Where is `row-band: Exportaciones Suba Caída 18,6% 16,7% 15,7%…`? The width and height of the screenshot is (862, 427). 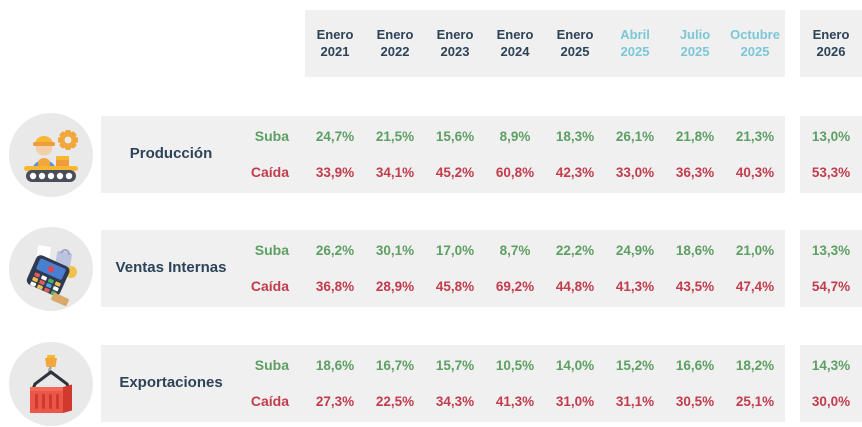
row-band: Exportaciones Suba Caída 18,6% 16,7% 15,7%… is located at coordinates (443, 383).